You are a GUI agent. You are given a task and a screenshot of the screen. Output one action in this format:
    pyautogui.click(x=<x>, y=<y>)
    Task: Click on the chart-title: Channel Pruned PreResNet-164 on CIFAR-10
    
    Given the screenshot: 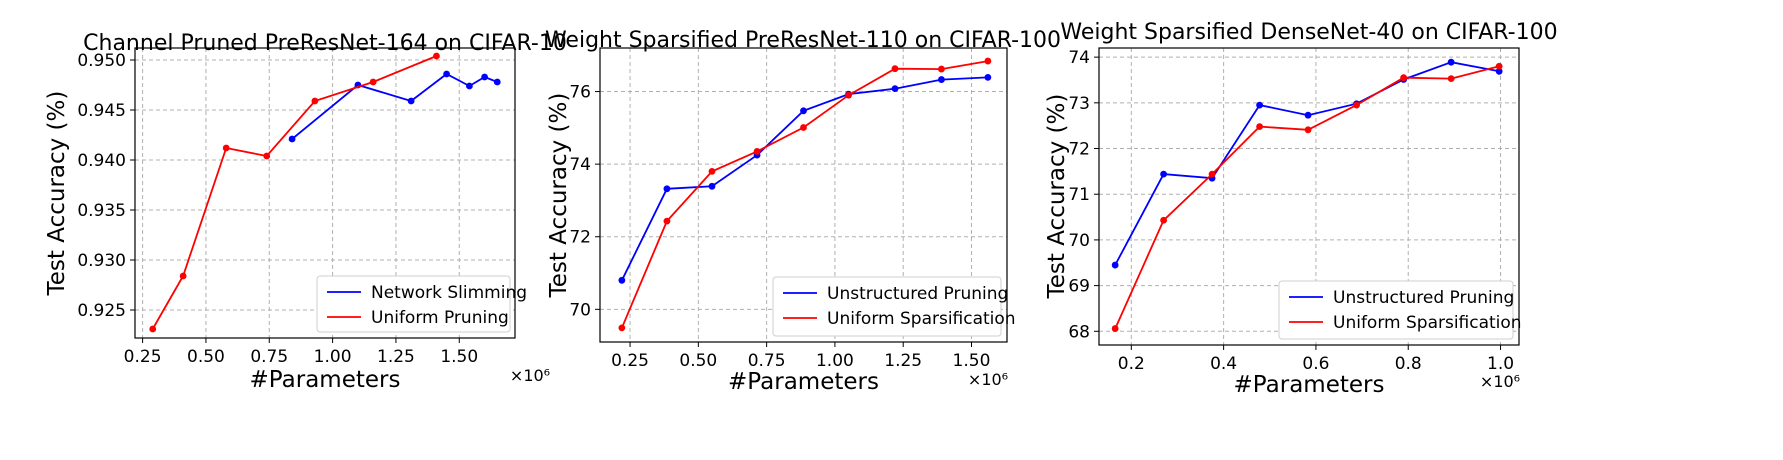 What is the action you would take?
    pyautogui.click(x=325, y=43)
    